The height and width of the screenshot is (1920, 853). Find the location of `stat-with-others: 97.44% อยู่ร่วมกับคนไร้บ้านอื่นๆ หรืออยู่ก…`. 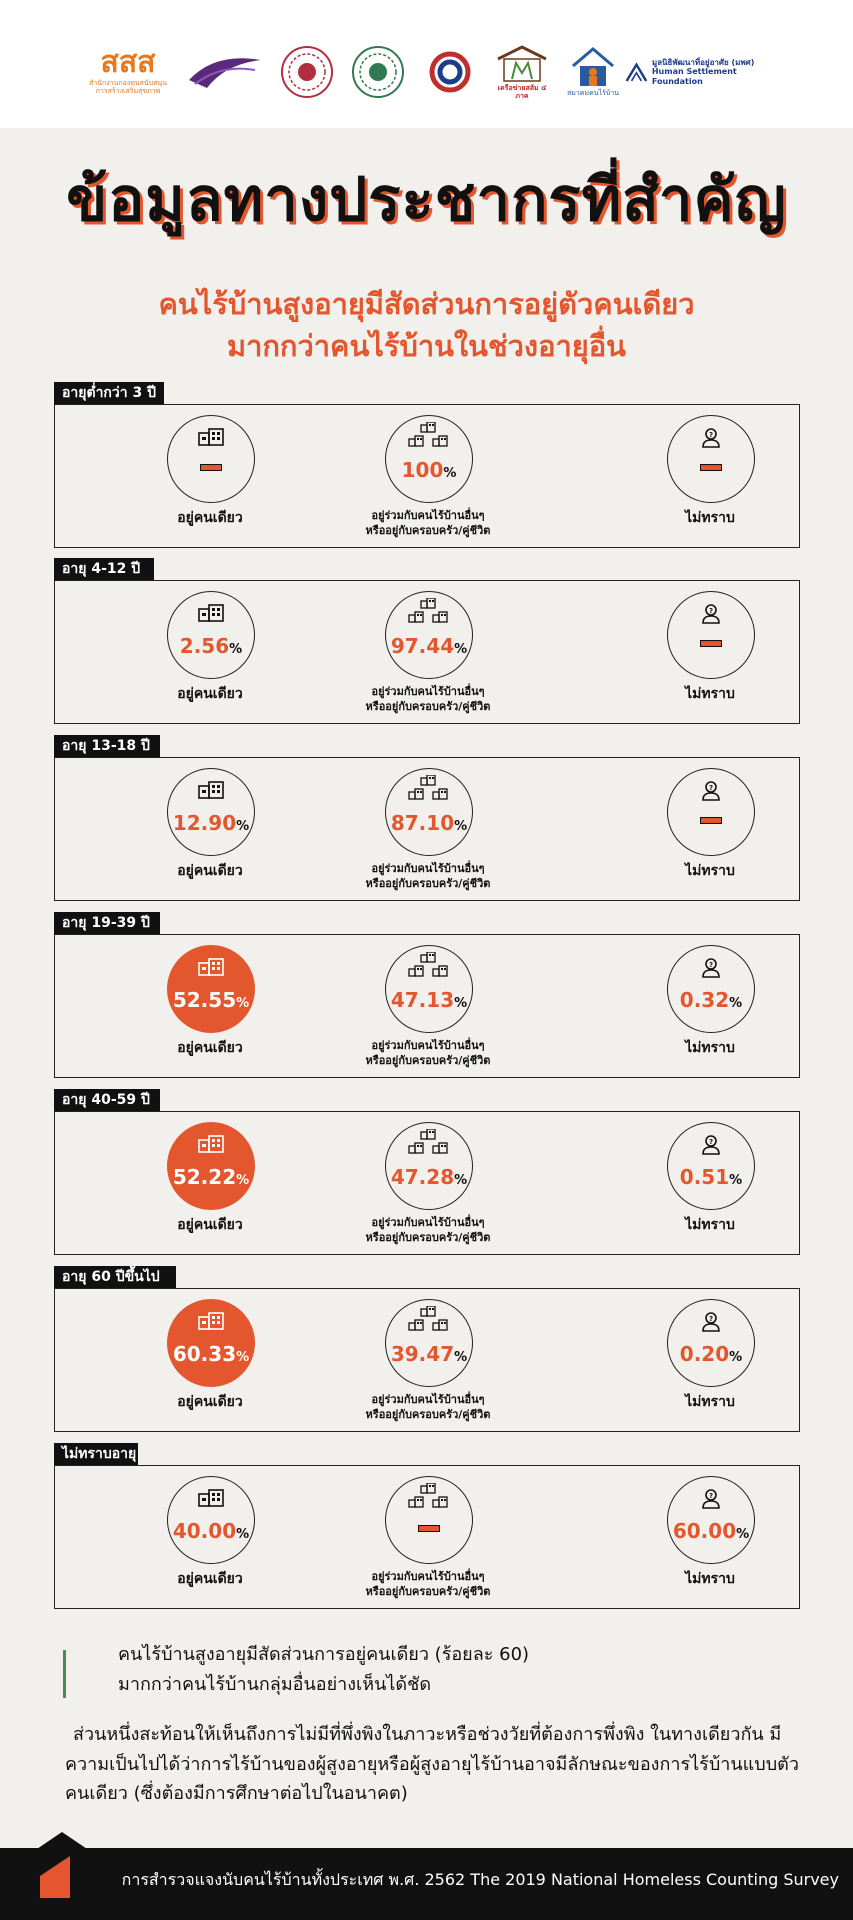

stat-with-others: 97.44% อยู่ร่วมกับคนไร้บ้านอื่นๆ หรืออยู่ก… is located at coordinates (428, 654).